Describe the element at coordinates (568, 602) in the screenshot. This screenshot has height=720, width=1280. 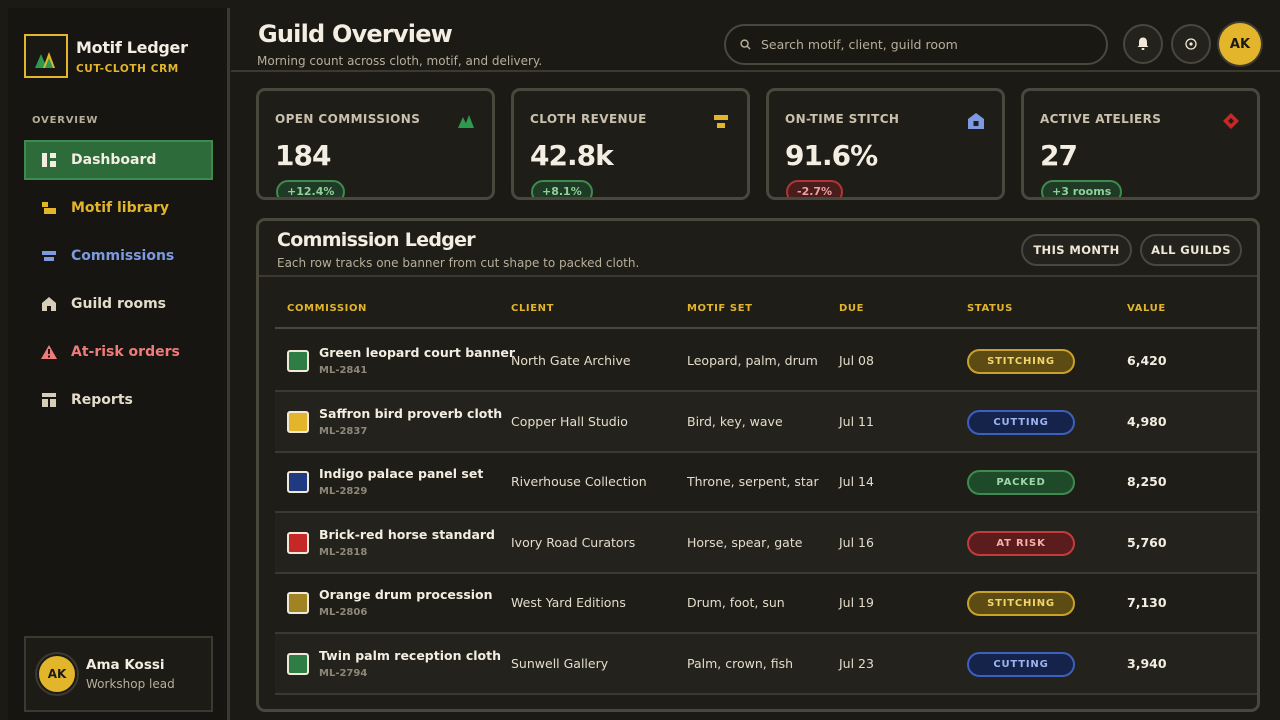
I see `client-cell: West Yard Editions` at that location.